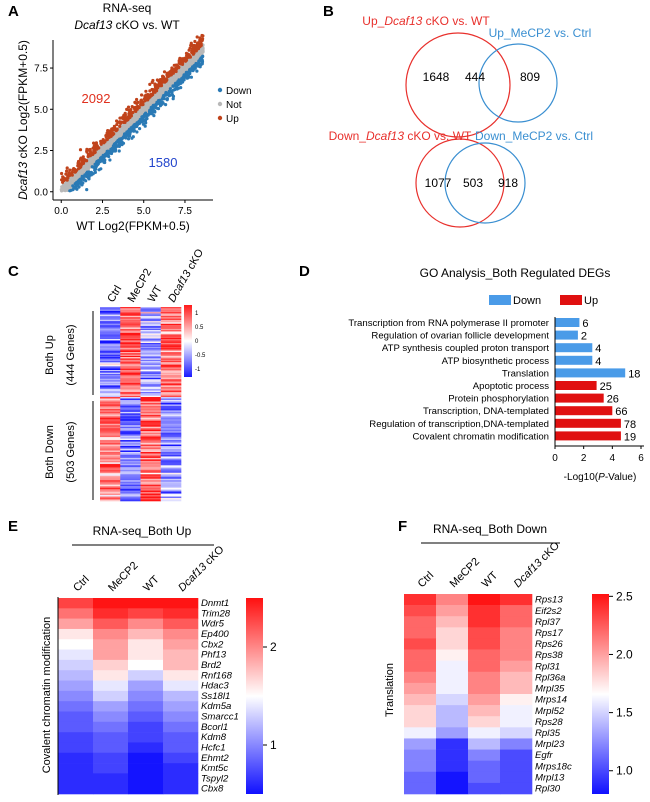 Image resolution: width=650 pixels, height=802 pixels. Describe the element at coordinates (624, 771) in the screenshot. I see `f-colorbar-tick-label: 1.0` at that location.